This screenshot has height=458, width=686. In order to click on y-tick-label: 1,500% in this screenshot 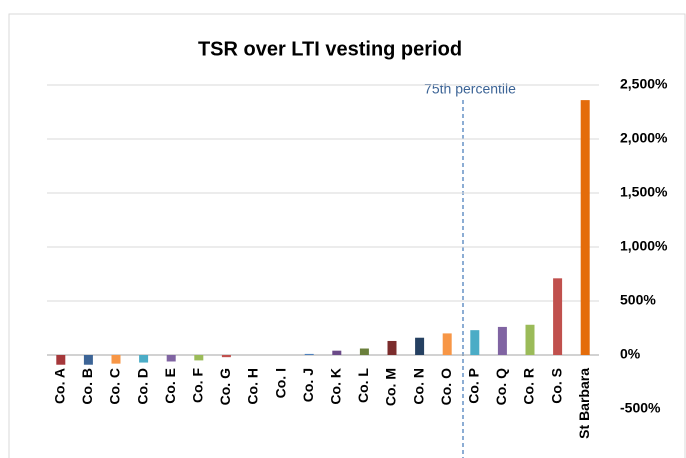, I will do `click(644, 192)`.